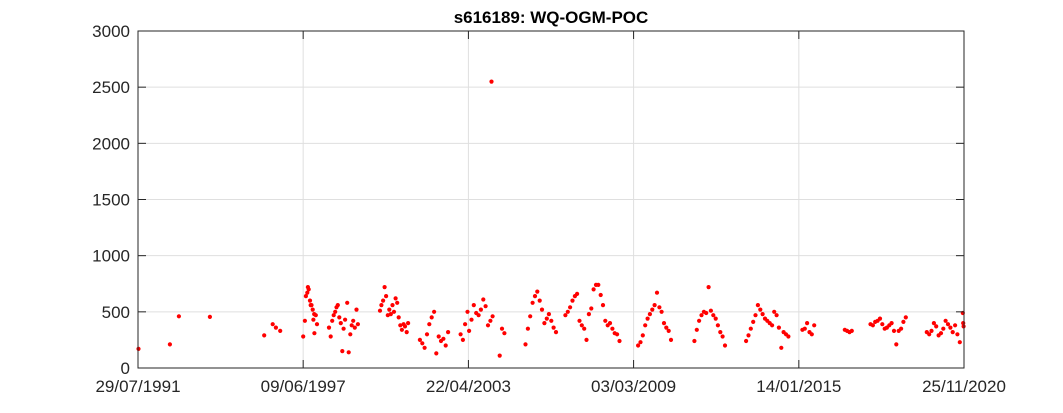 The width and height of the screenshot is (1063, 413). Describe the element at coordinates (633, 386) in the screenshot. I see `x-tick-label: 03/03/2009` at that location.